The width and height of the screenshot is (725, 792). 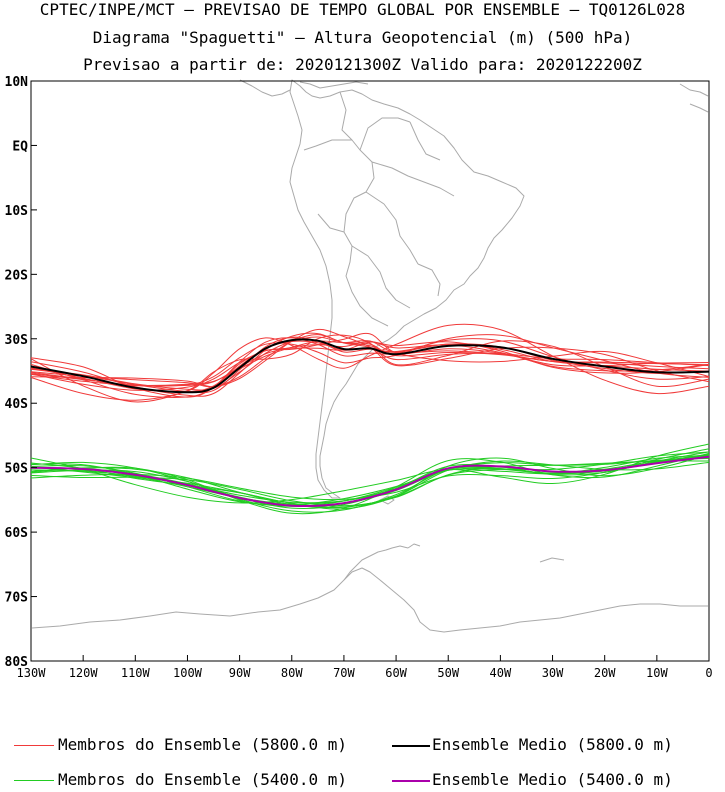 I want to click on antarctica-coast, so click(x=369, y=600).